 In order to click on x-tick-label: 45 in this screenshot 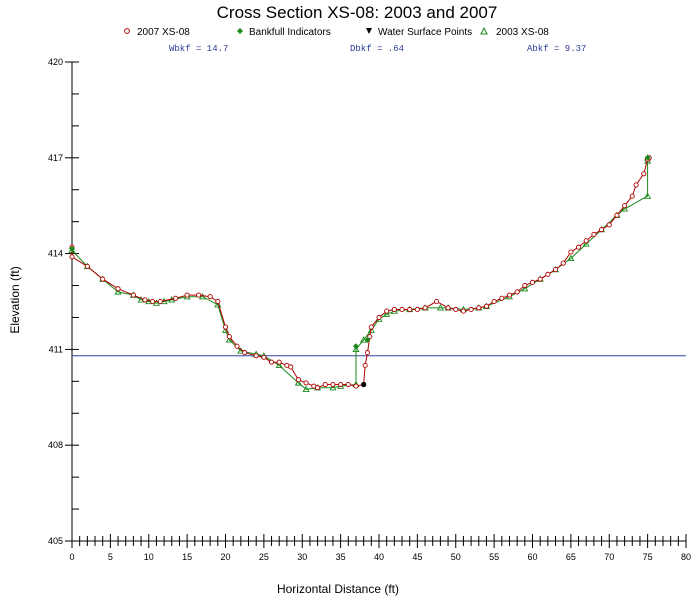, I will do `click(417, 557)`.